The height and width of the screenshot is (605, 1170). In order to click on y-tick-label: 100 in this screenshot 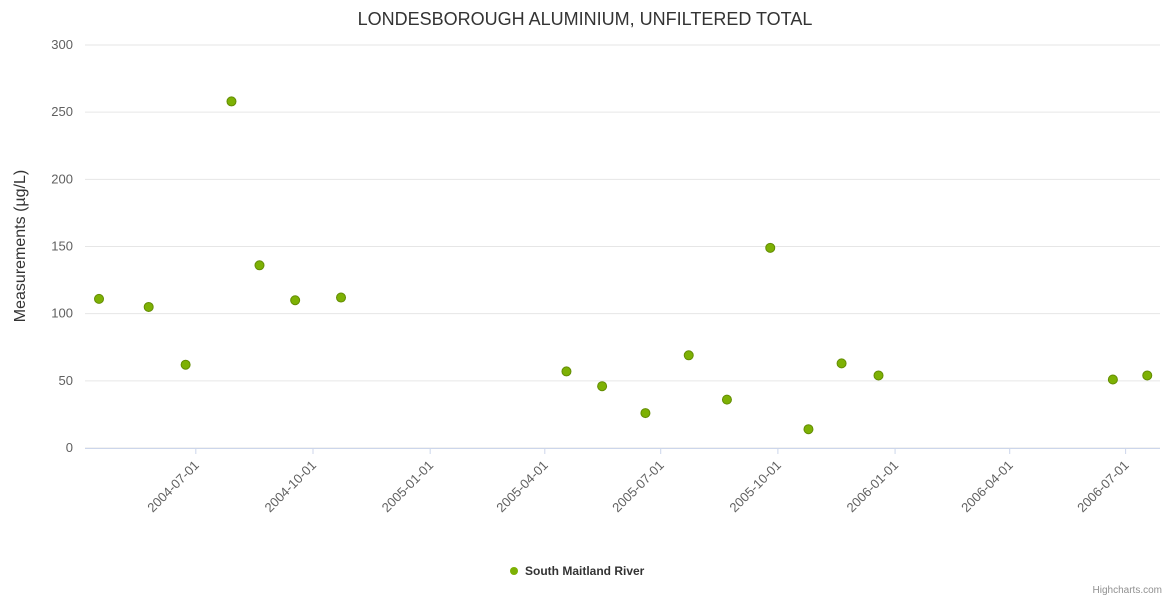, I will do `click(62, 313)`.